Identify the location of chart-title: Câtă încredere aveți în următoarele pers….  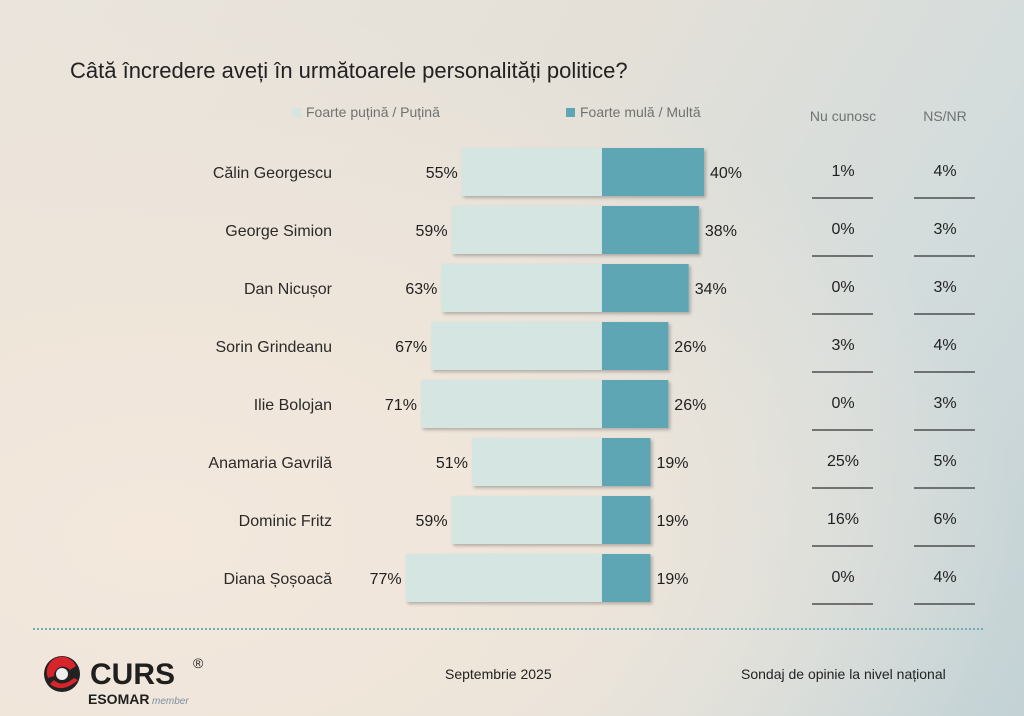
(349, 70).